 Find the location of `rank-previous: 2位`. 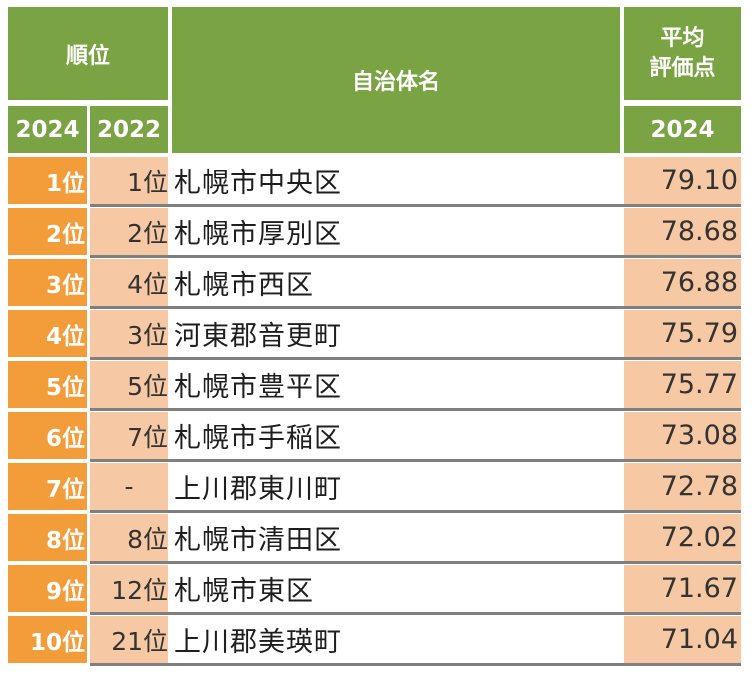

rank-previous: 2位 is located at coordinates (129, 231).